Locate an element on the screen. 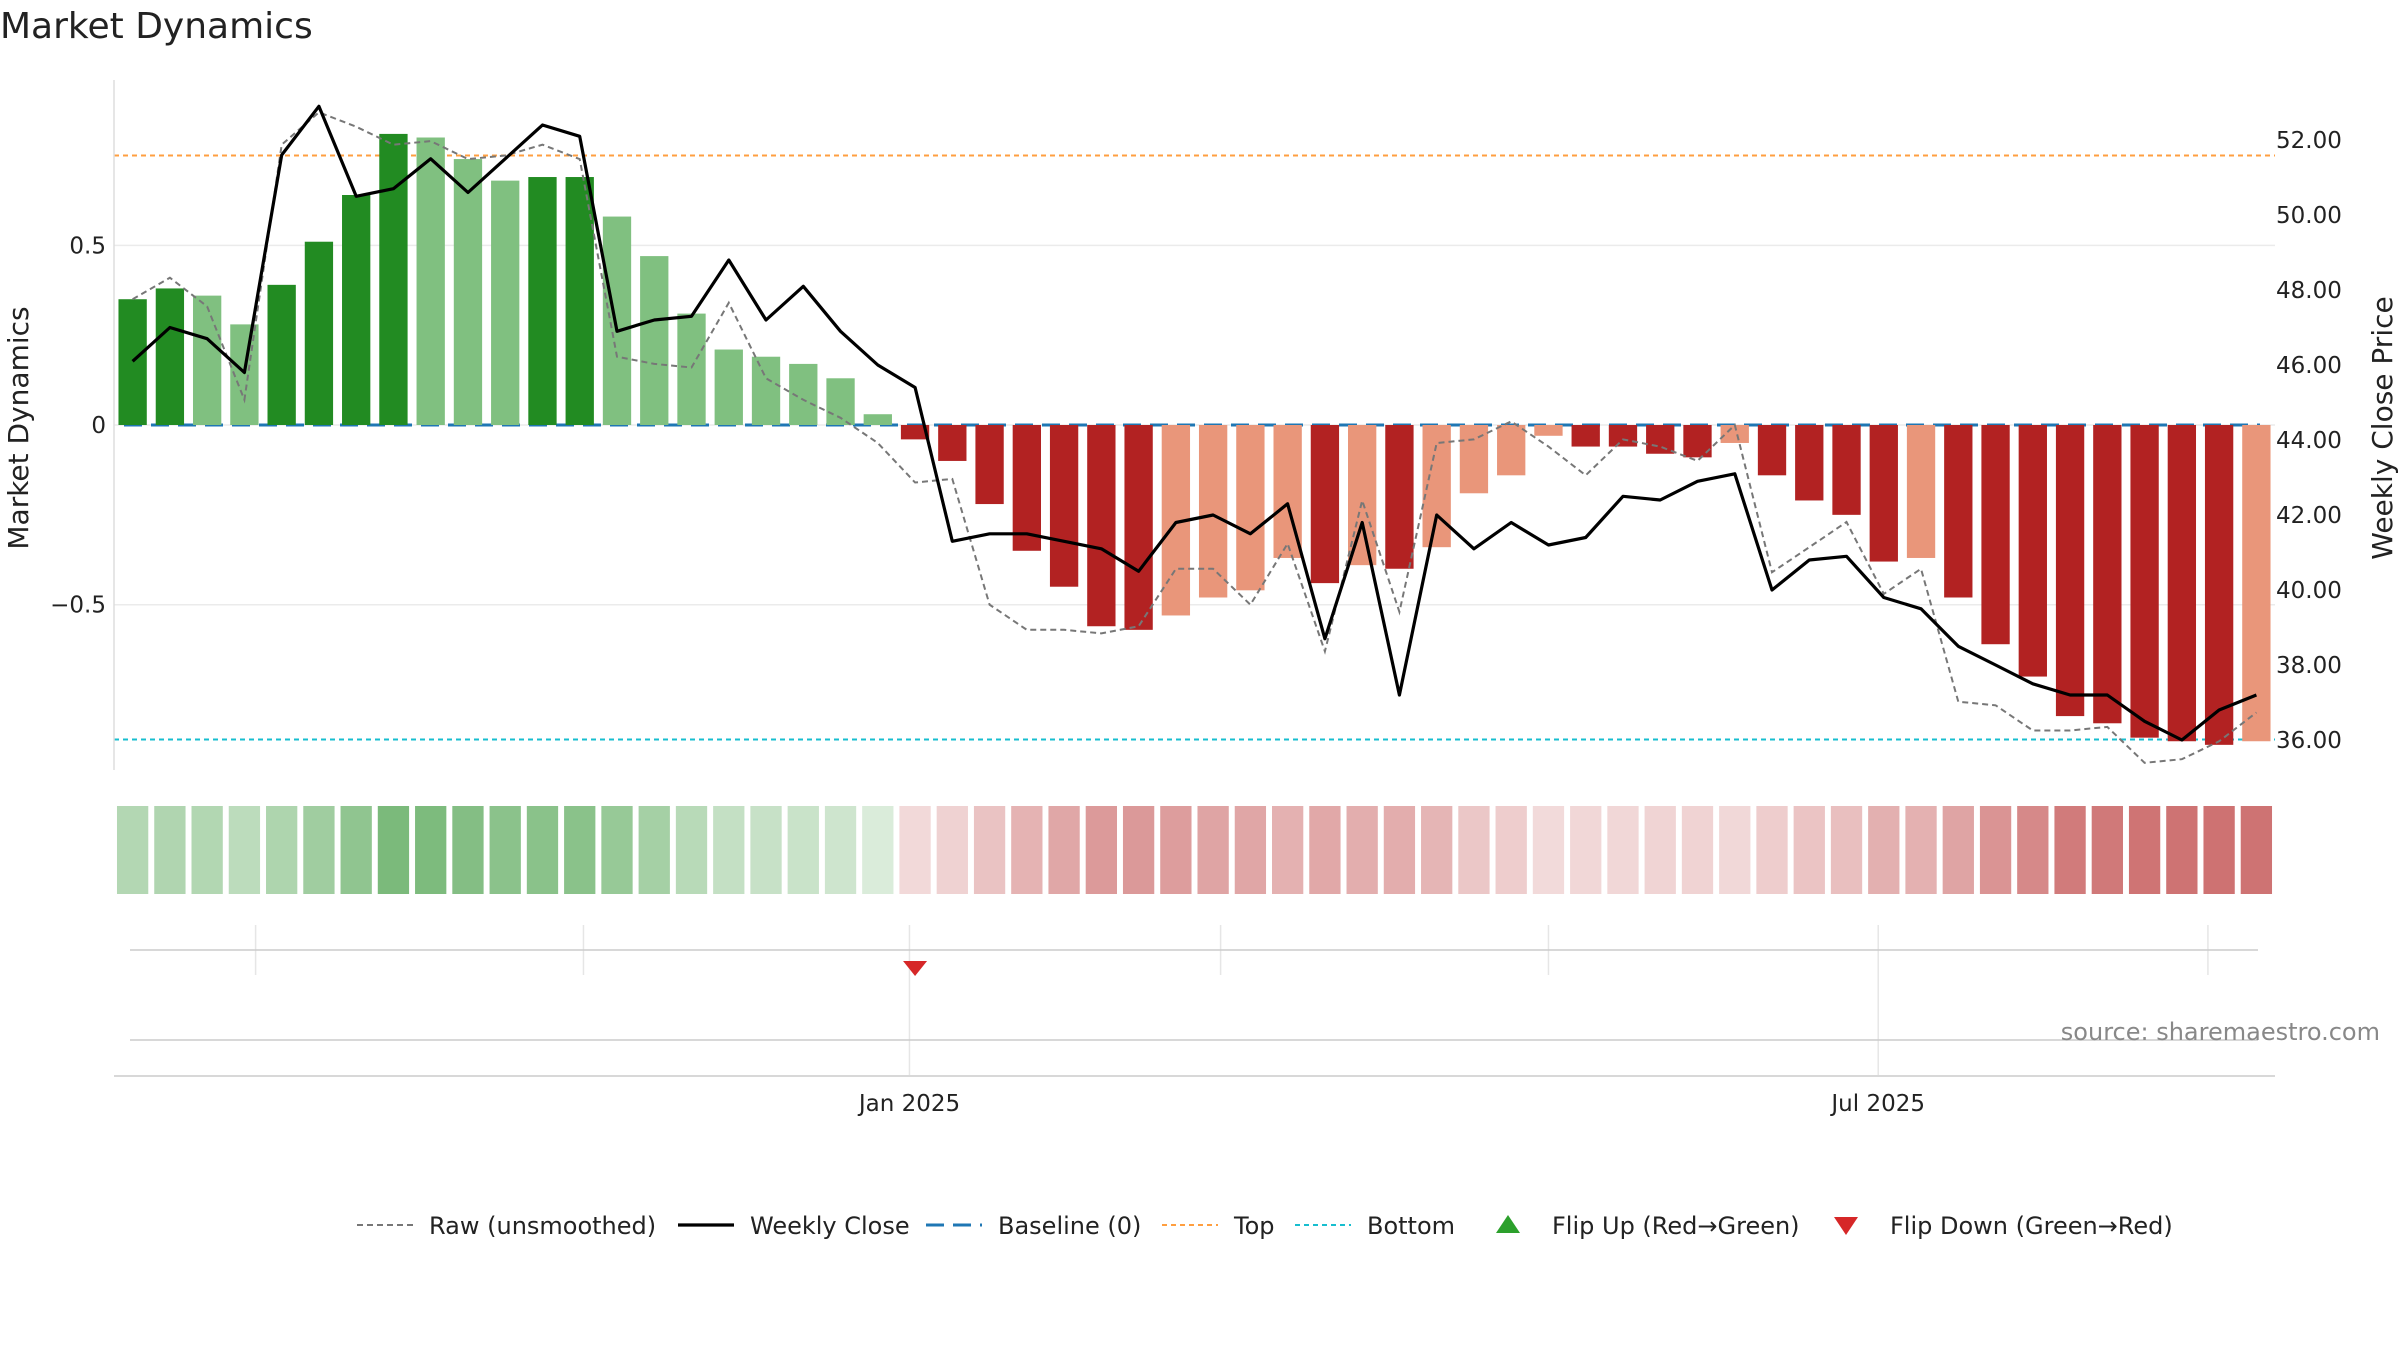 The image size is (2400, 1350). x-tick-label: Jul 2025 is located at coordinates (1877, 1104).